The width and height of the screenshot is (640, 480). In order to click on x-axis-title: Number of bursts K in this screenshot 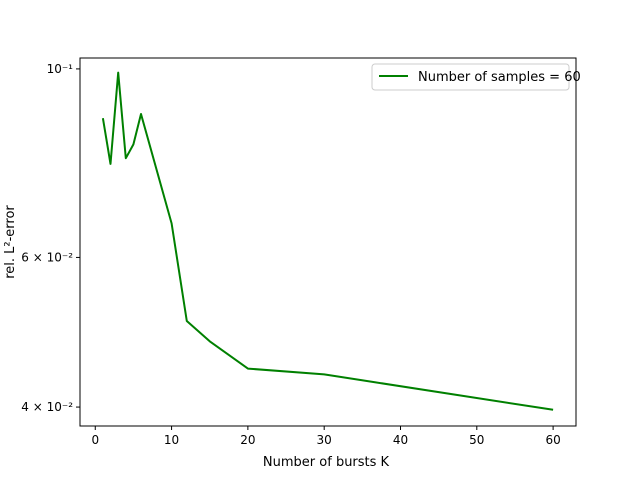, I will do `click(326, 462)`.